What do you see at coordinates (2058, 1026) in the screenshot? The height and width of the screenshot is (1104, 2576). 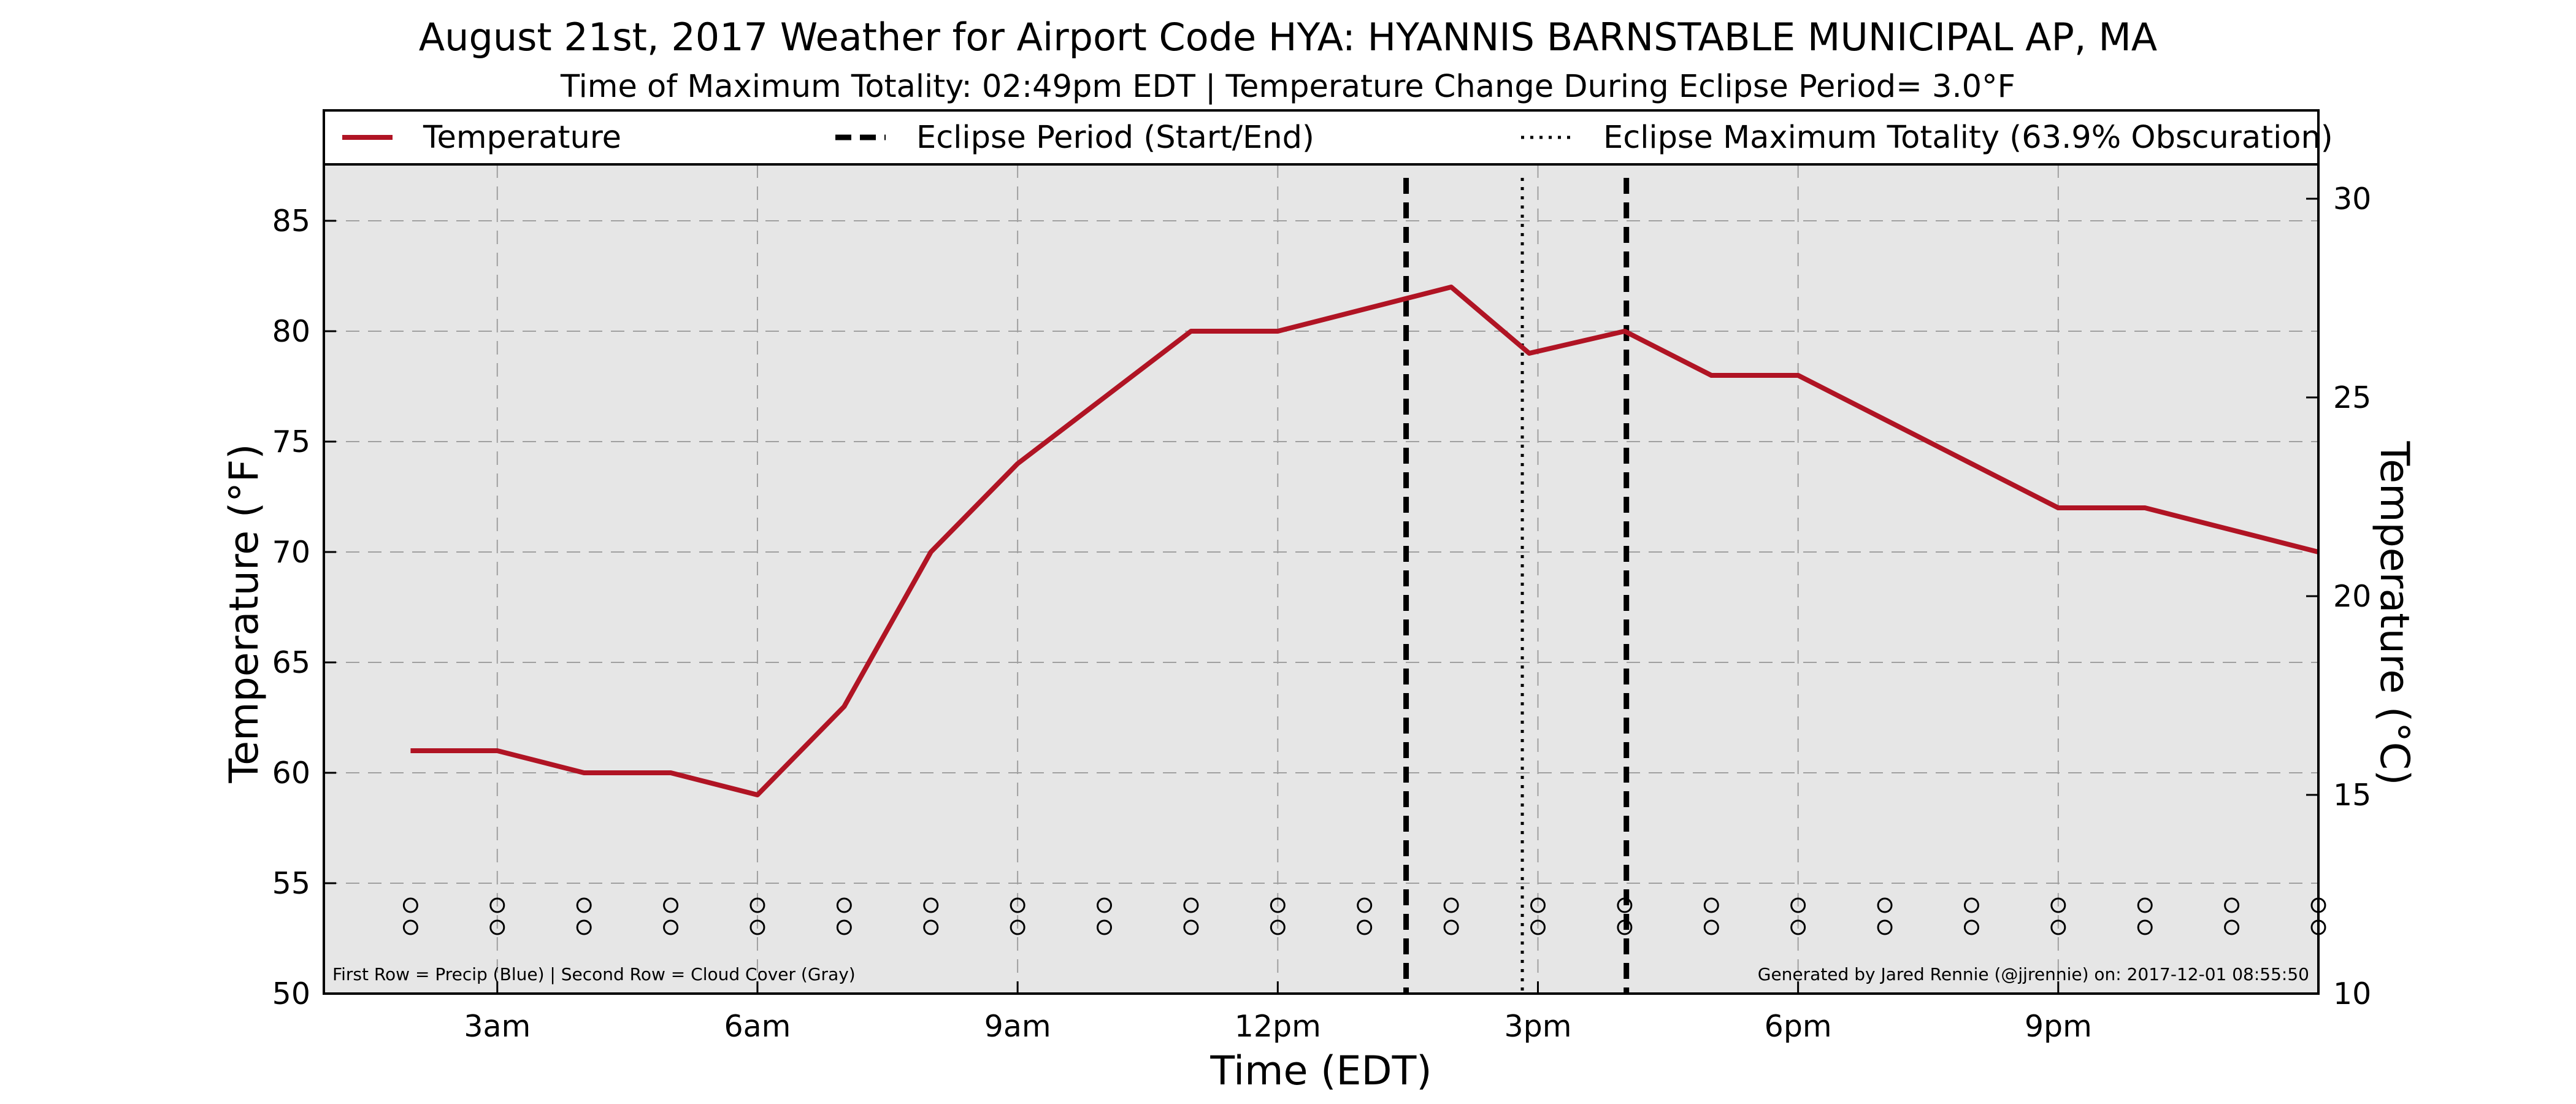 I see `x-tick-label: 9pm` at bounding box center [2058, 1026].